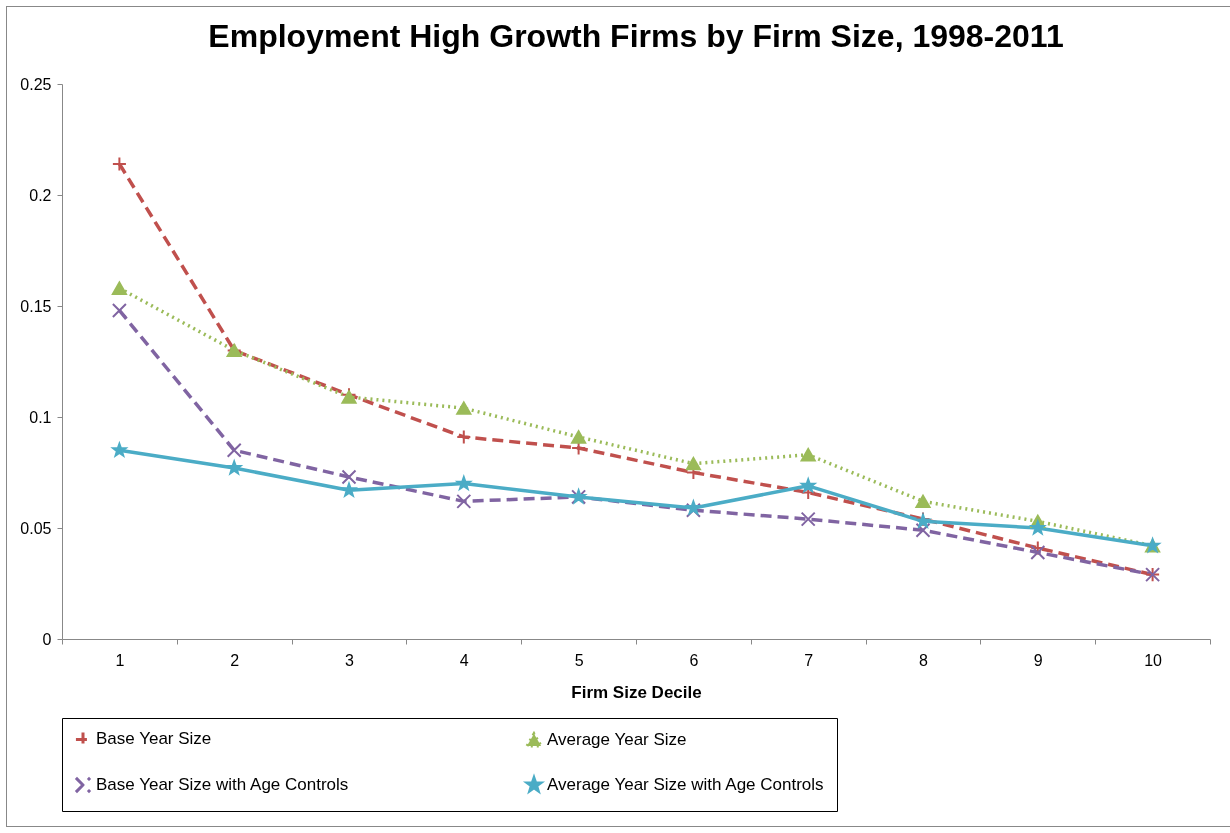  Describe the element at coordinates (1153, 660) in the screenshot. I see `x-tick-label: 10` at that location.